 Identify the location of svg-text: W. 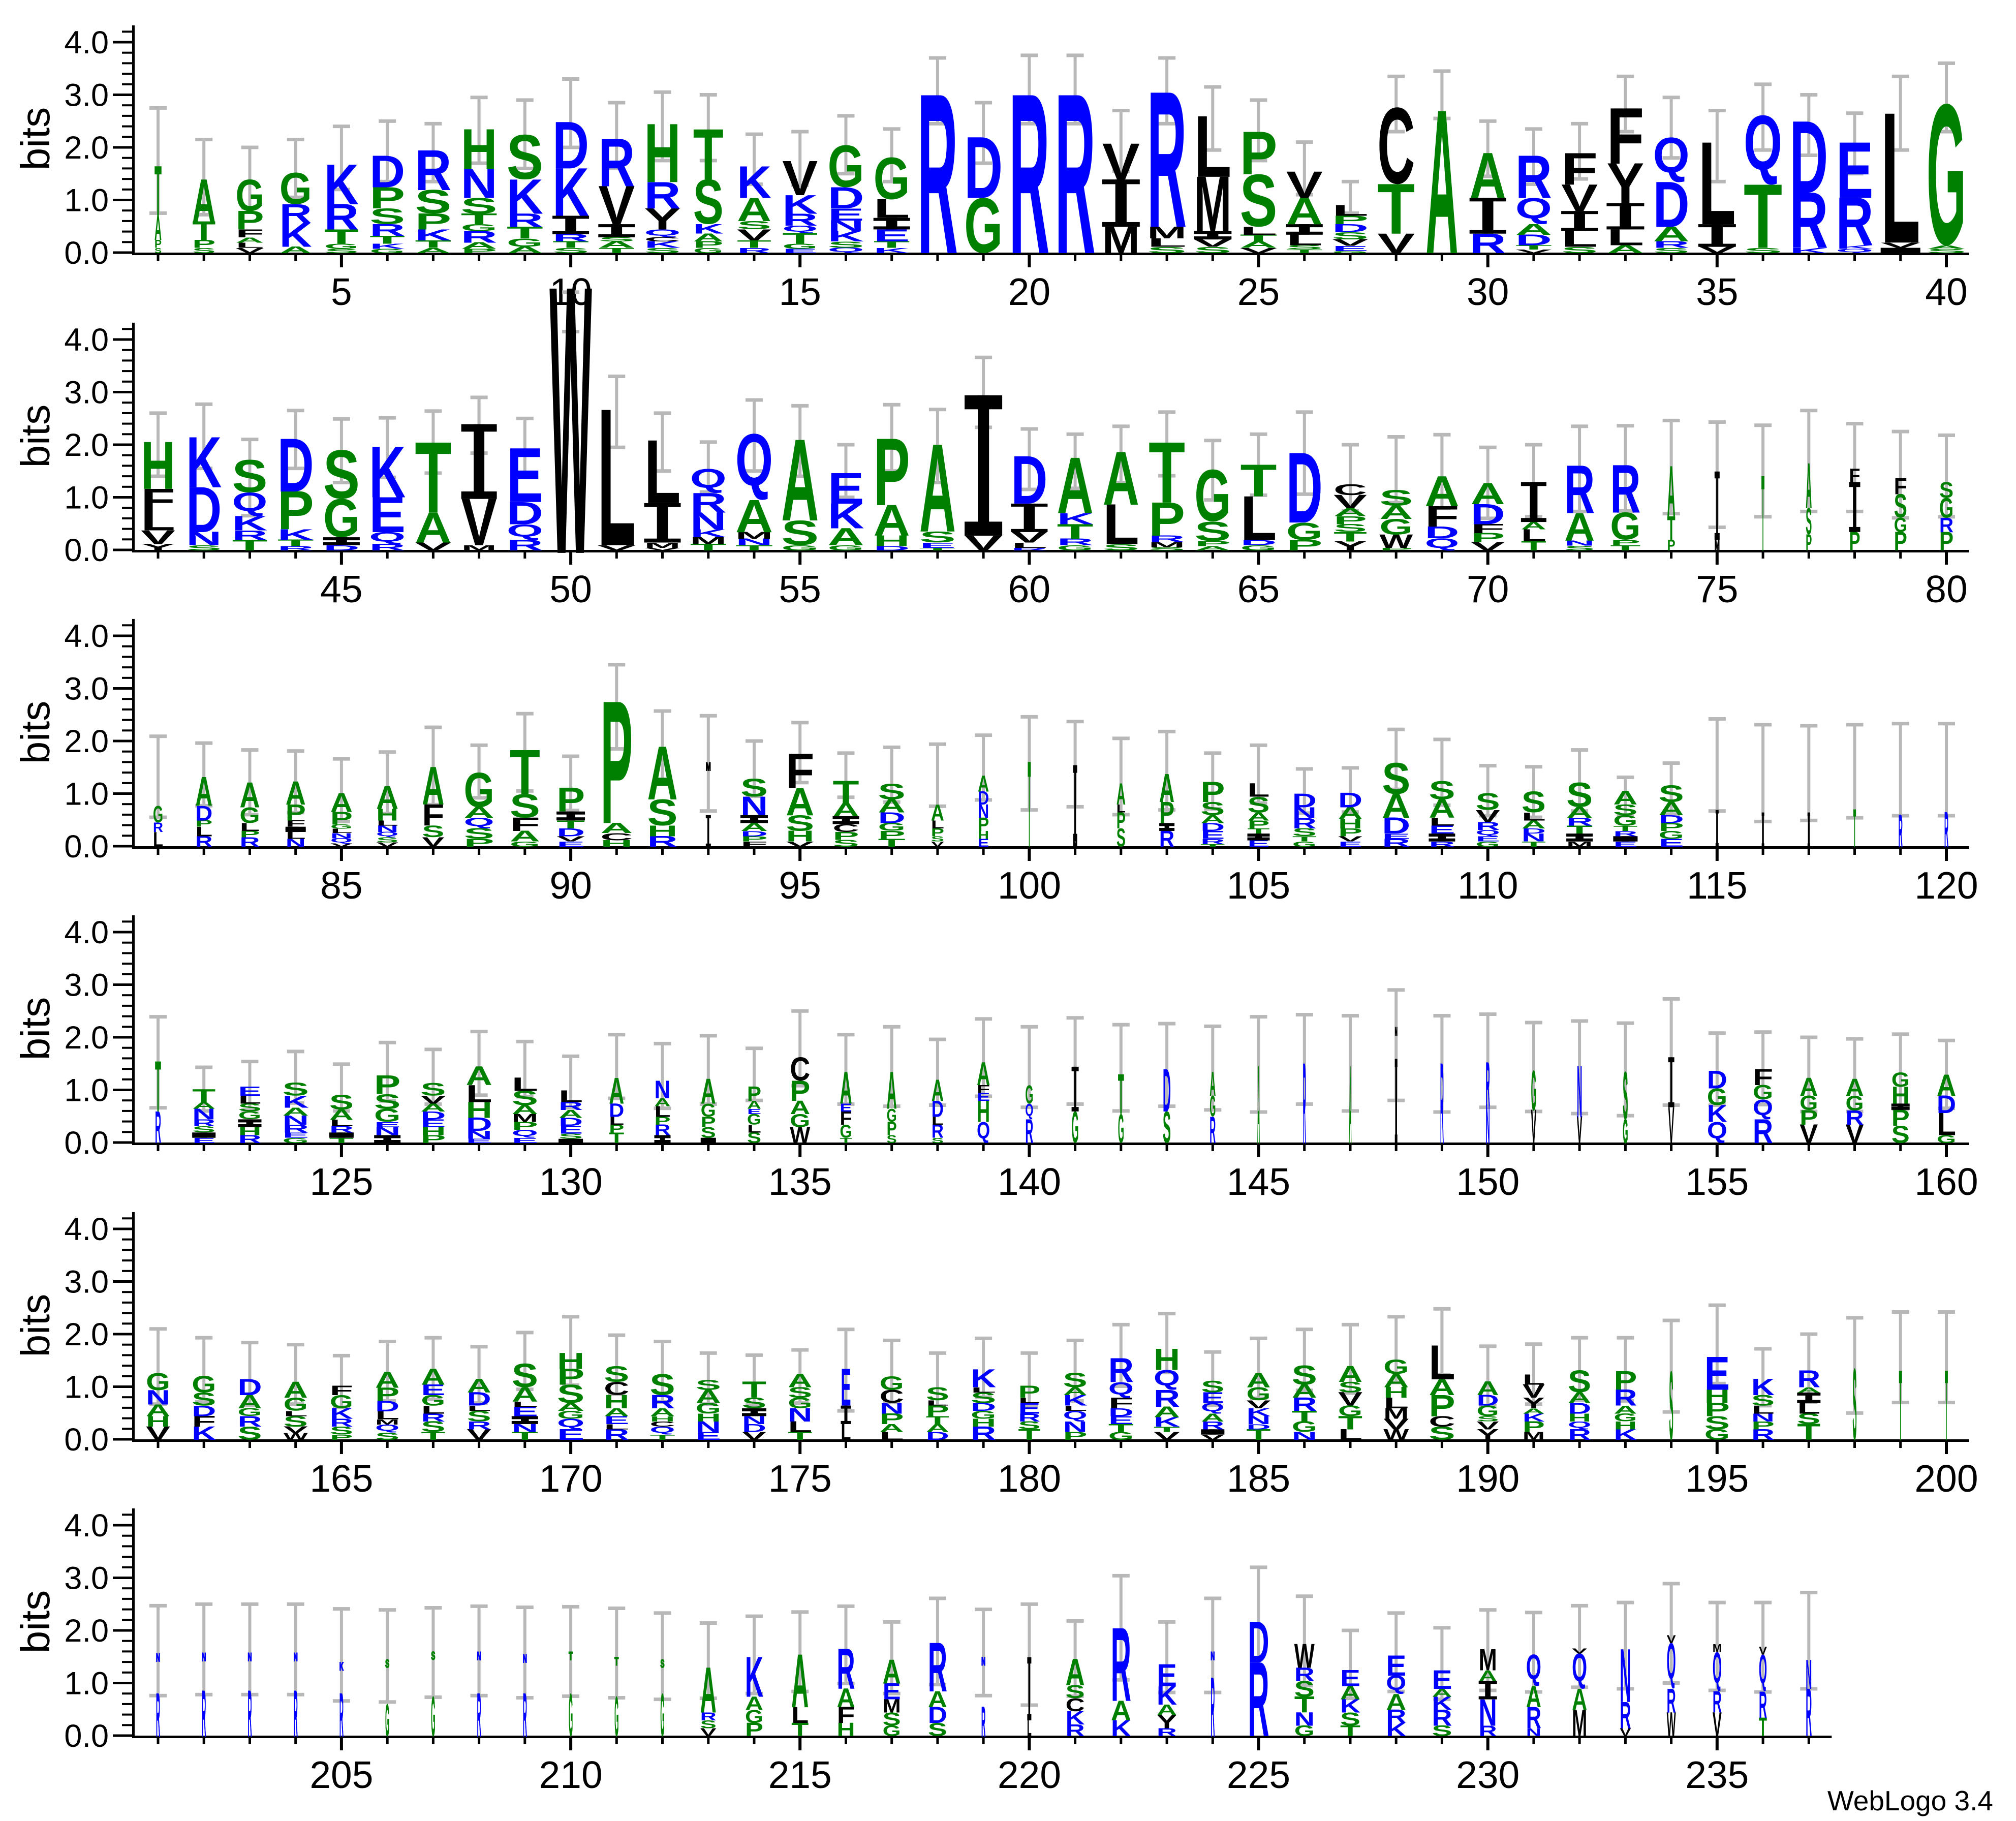
(800, 1136).